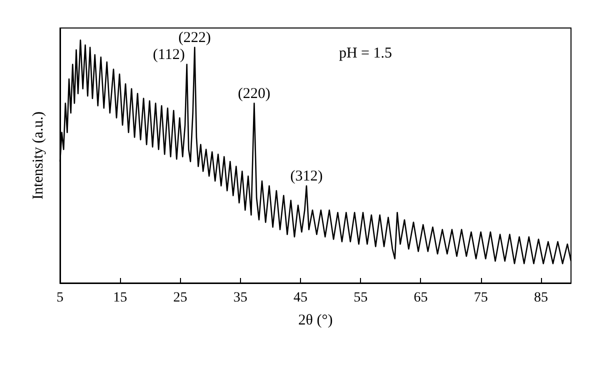  I want to click on x-tick-label: 45, so click(300, 298).